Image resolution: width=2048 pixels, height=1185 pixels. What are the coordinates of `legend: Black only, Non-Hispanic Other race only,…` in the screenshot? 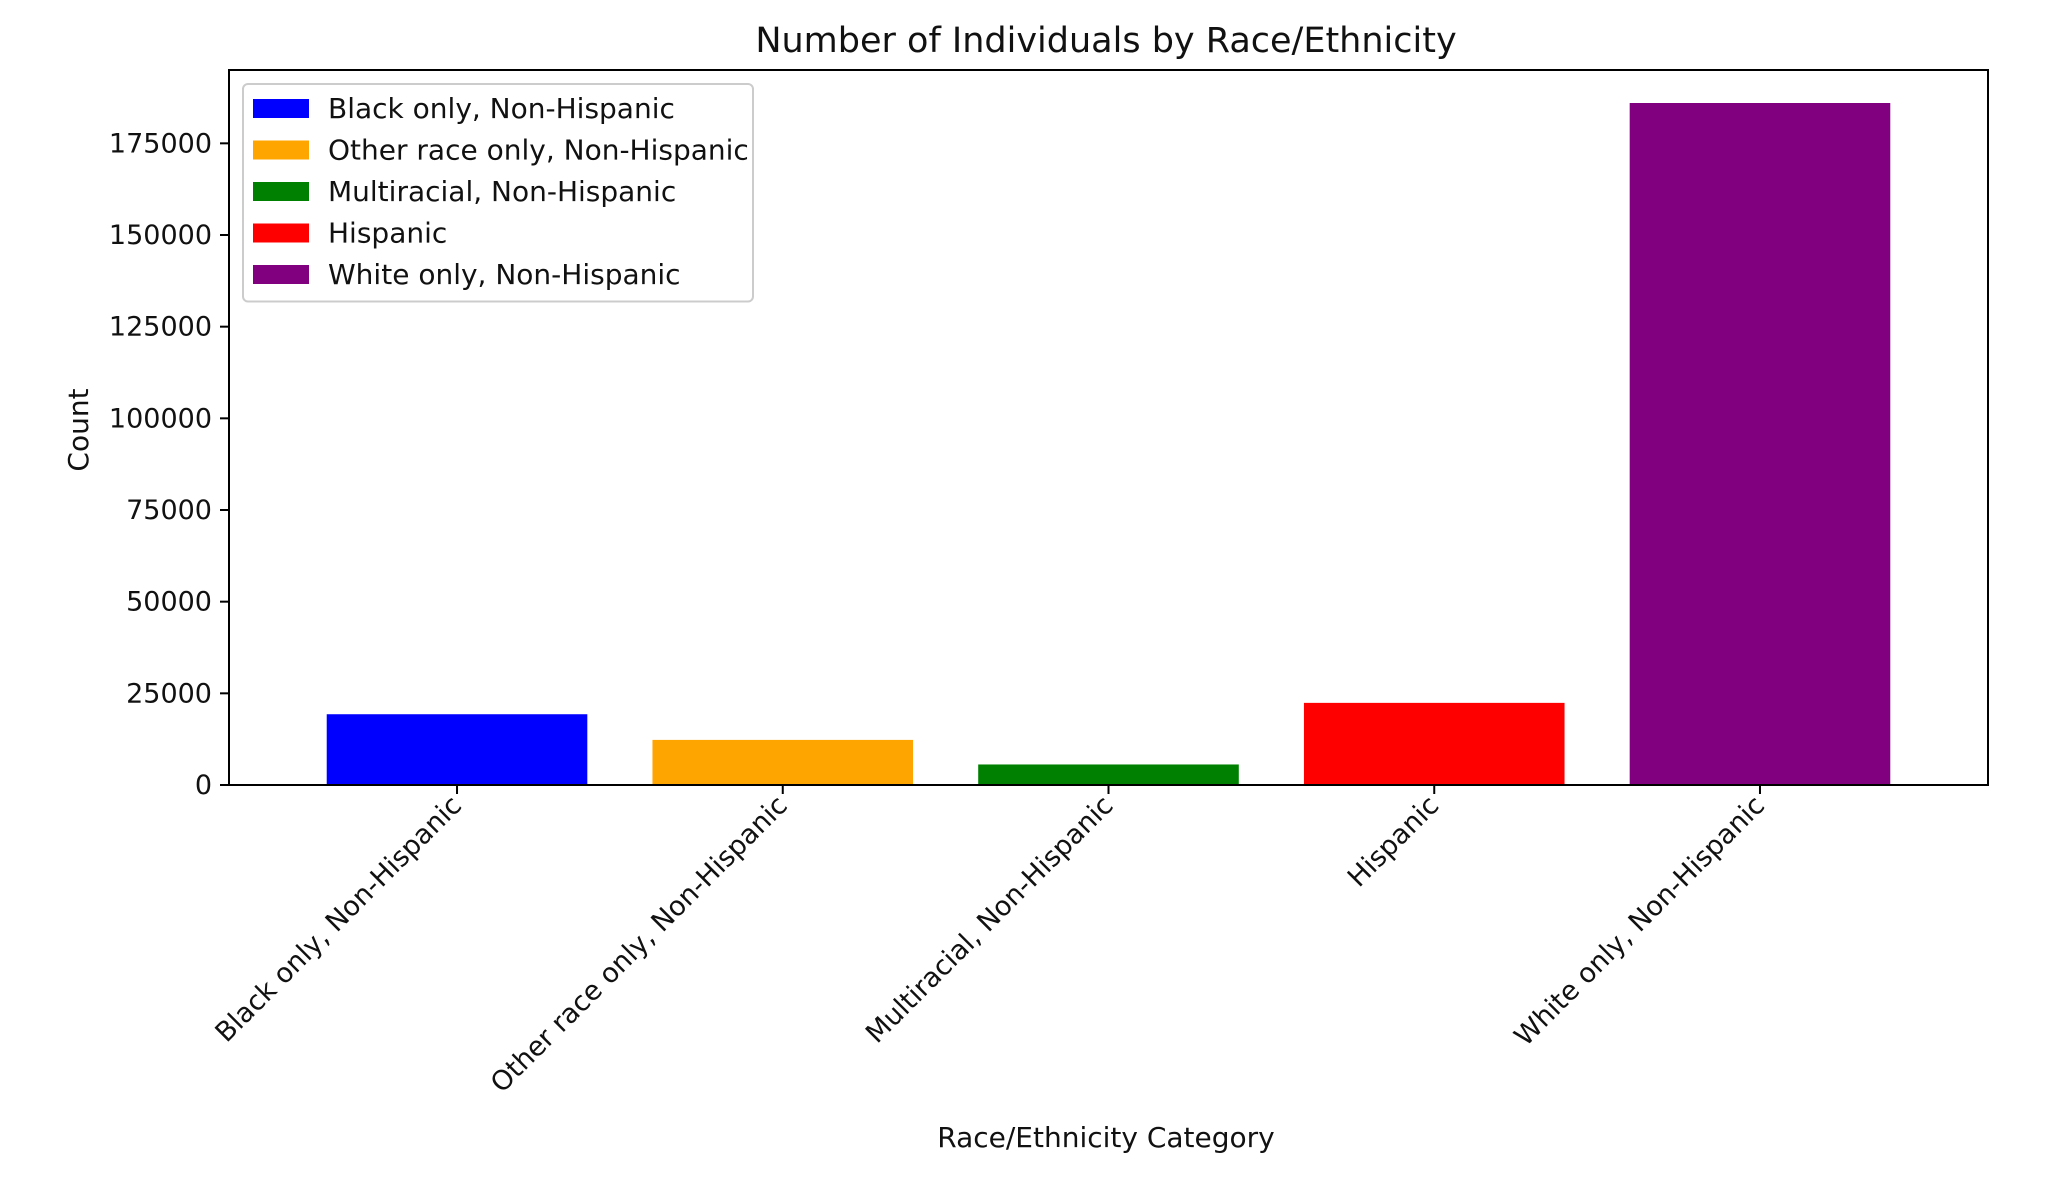 It's located at (498, 193).